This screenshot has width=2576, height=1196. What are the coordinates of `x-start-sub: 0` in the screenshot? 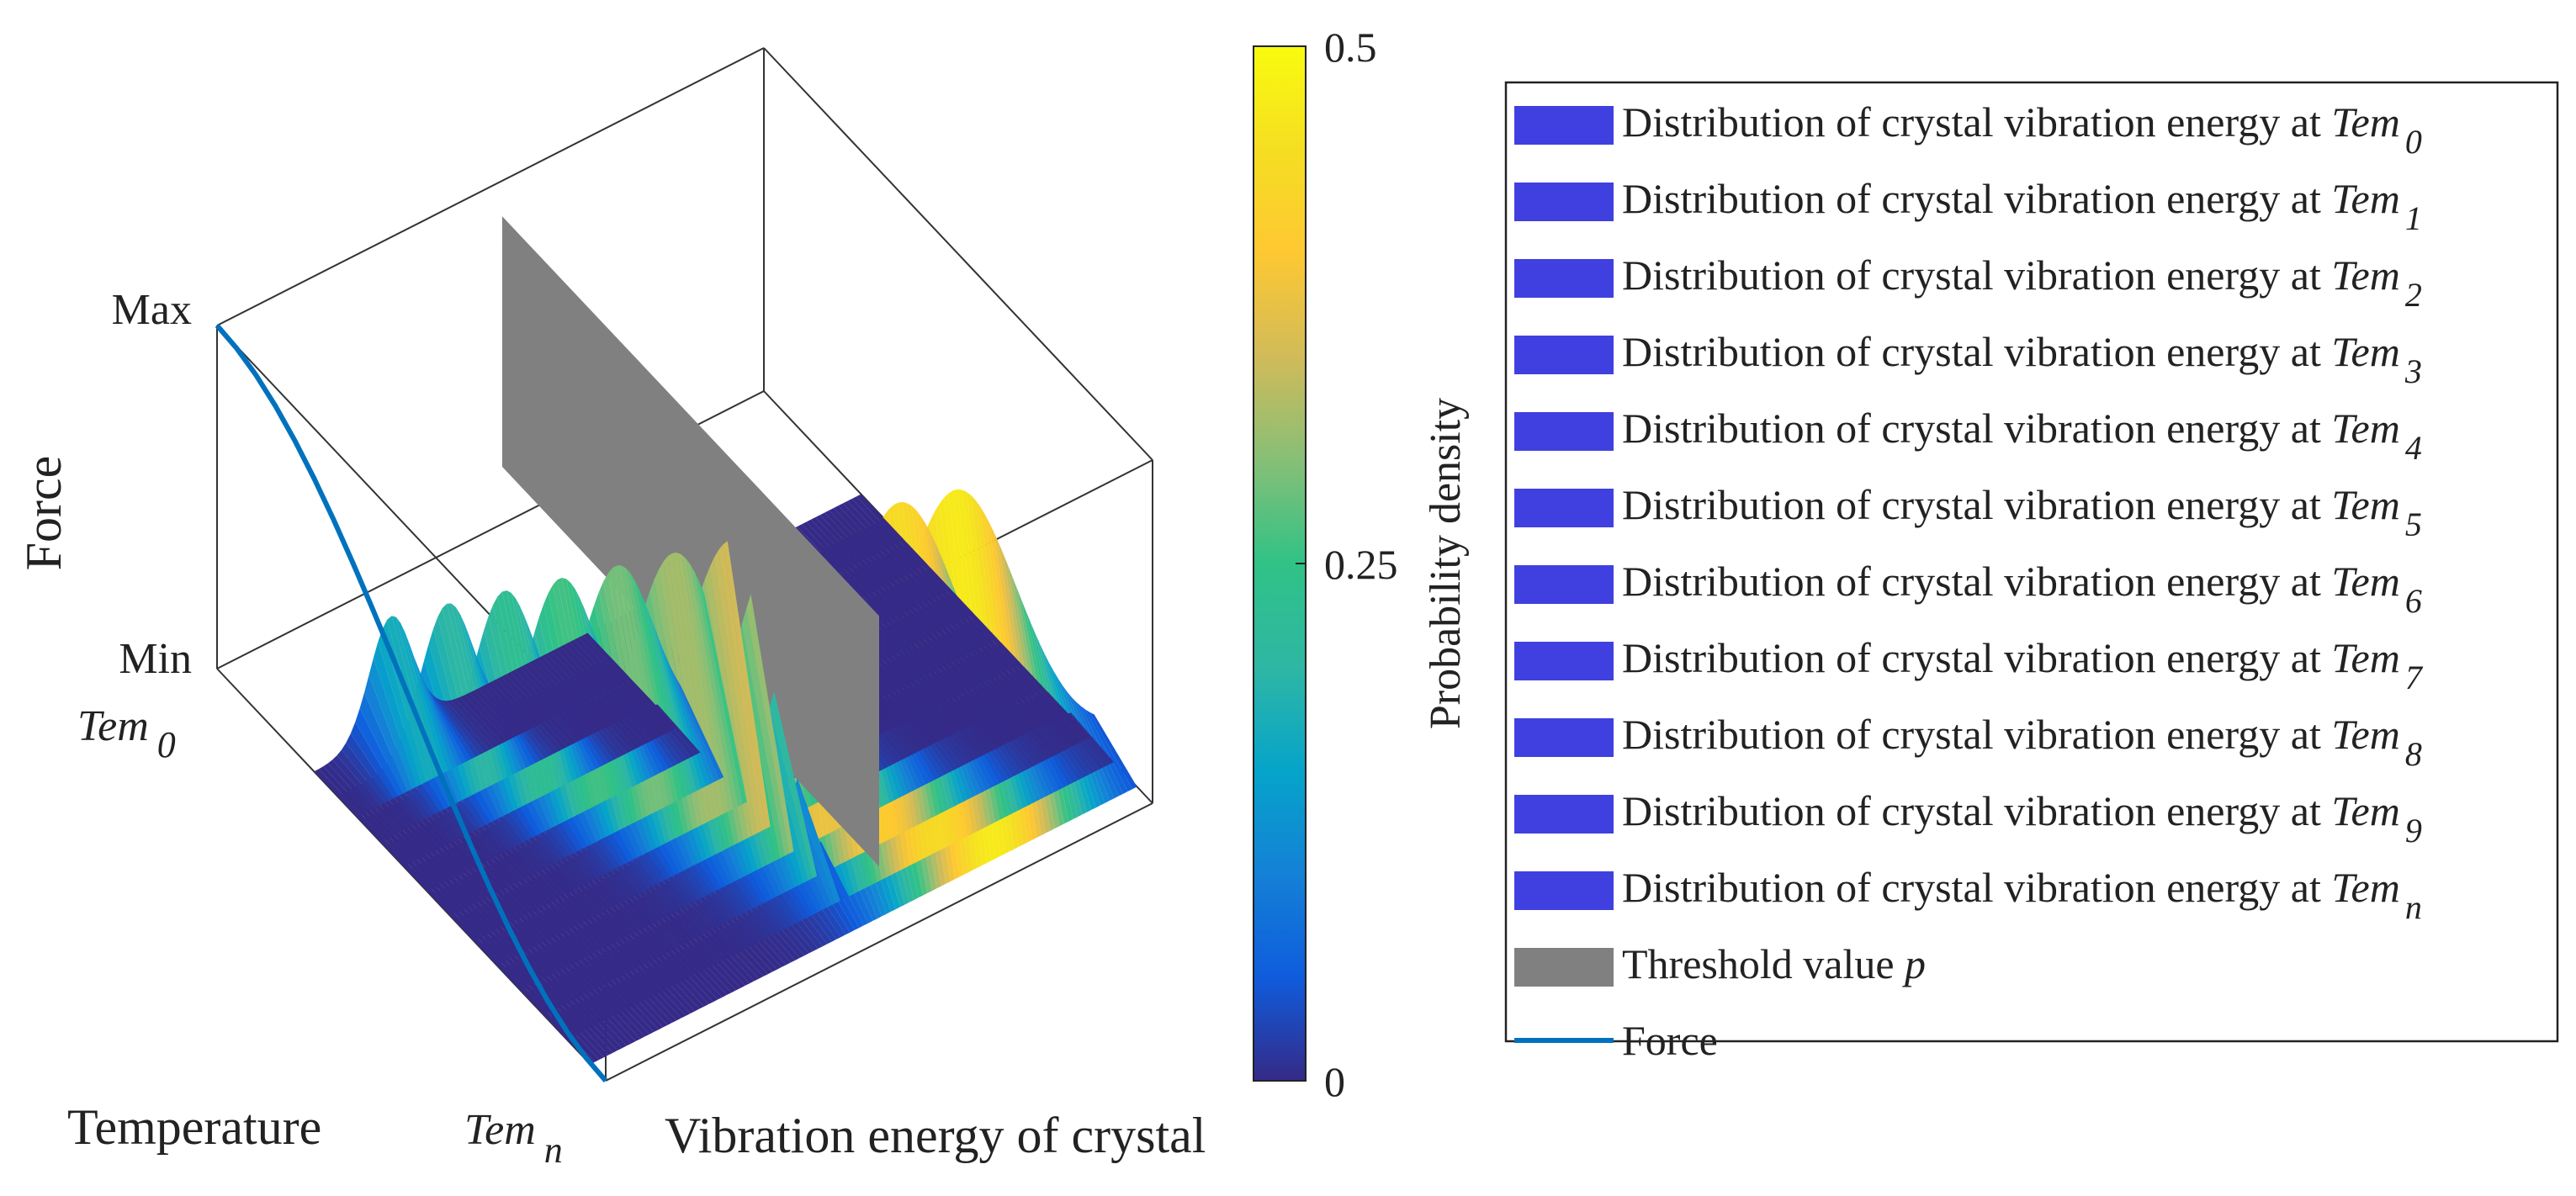 It's located at (166, 744).